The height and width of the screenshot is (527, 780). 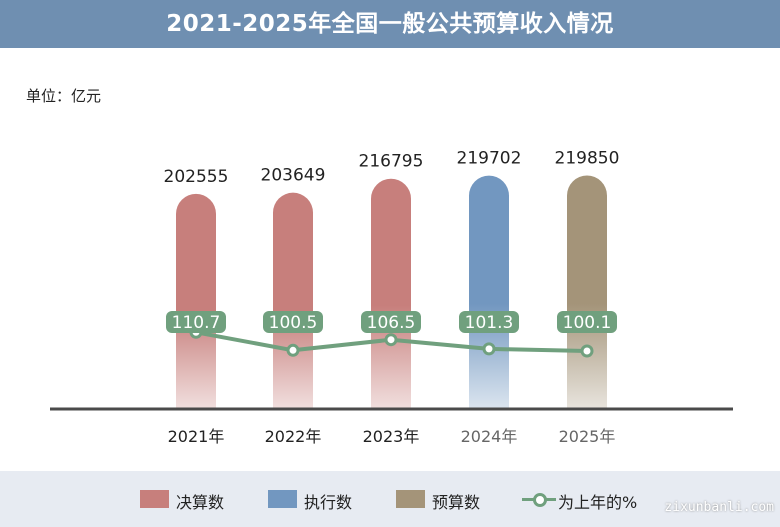 What do you see at coordinates (293, 176) in the screenshot?
I see `bar-value-label-2: 203649` at bounding box center [293, 176].